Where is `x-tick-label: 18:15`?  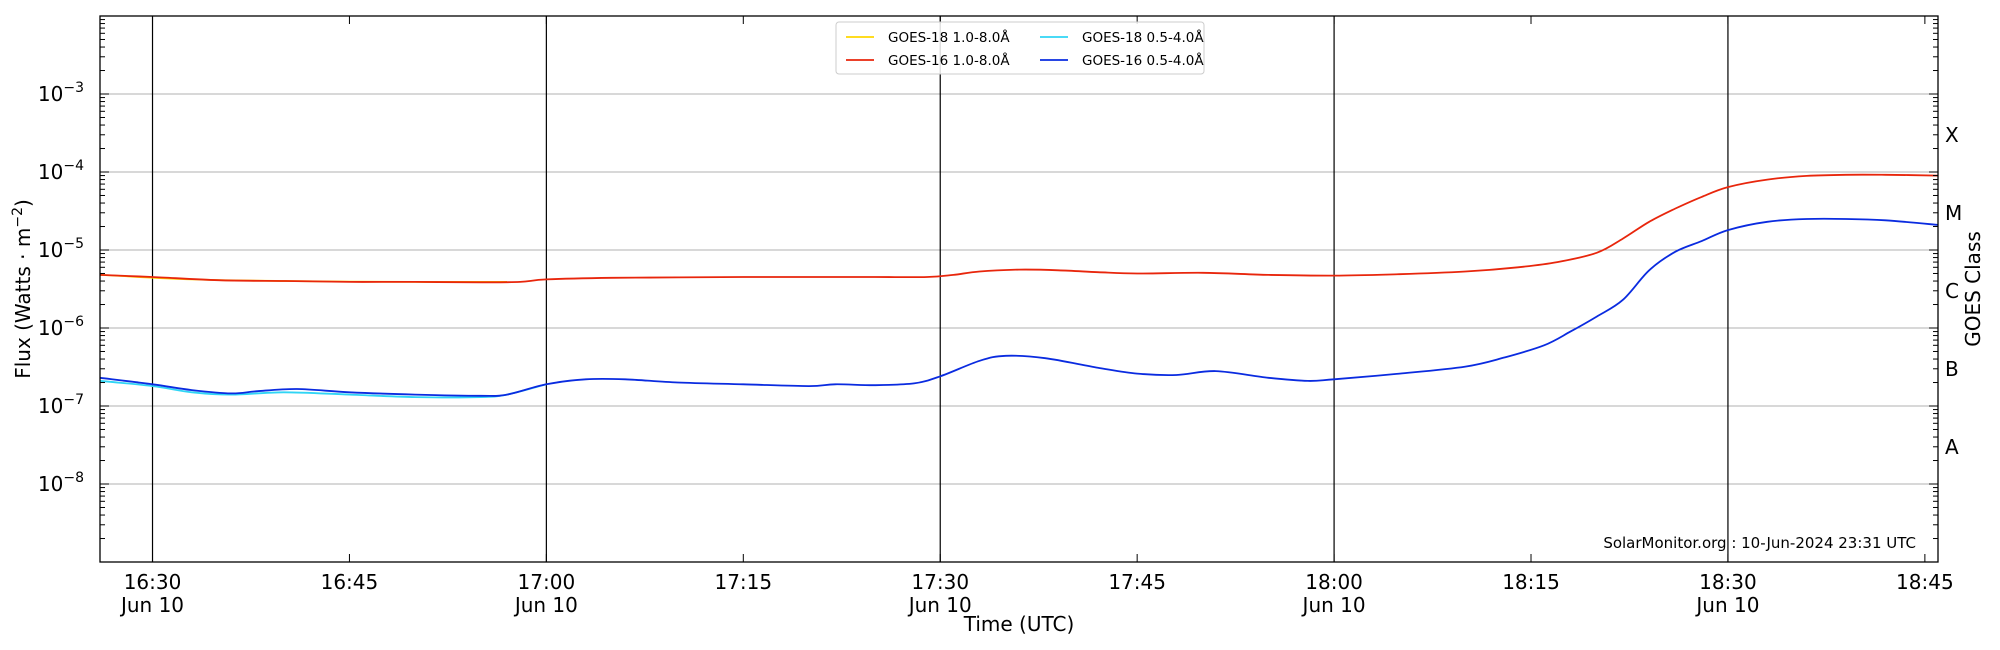
x-tick-label: 18:15 is located at coordinates (1531, 582).